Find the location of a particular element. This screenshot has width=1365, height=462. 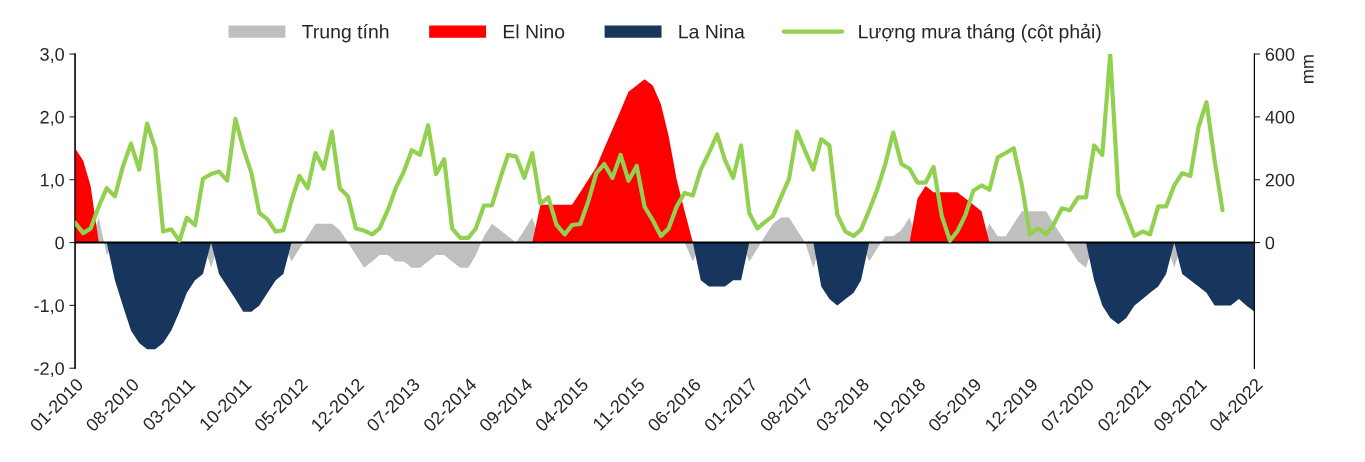

y2-tick-label: 200 is located at coordinates (1280, 180).